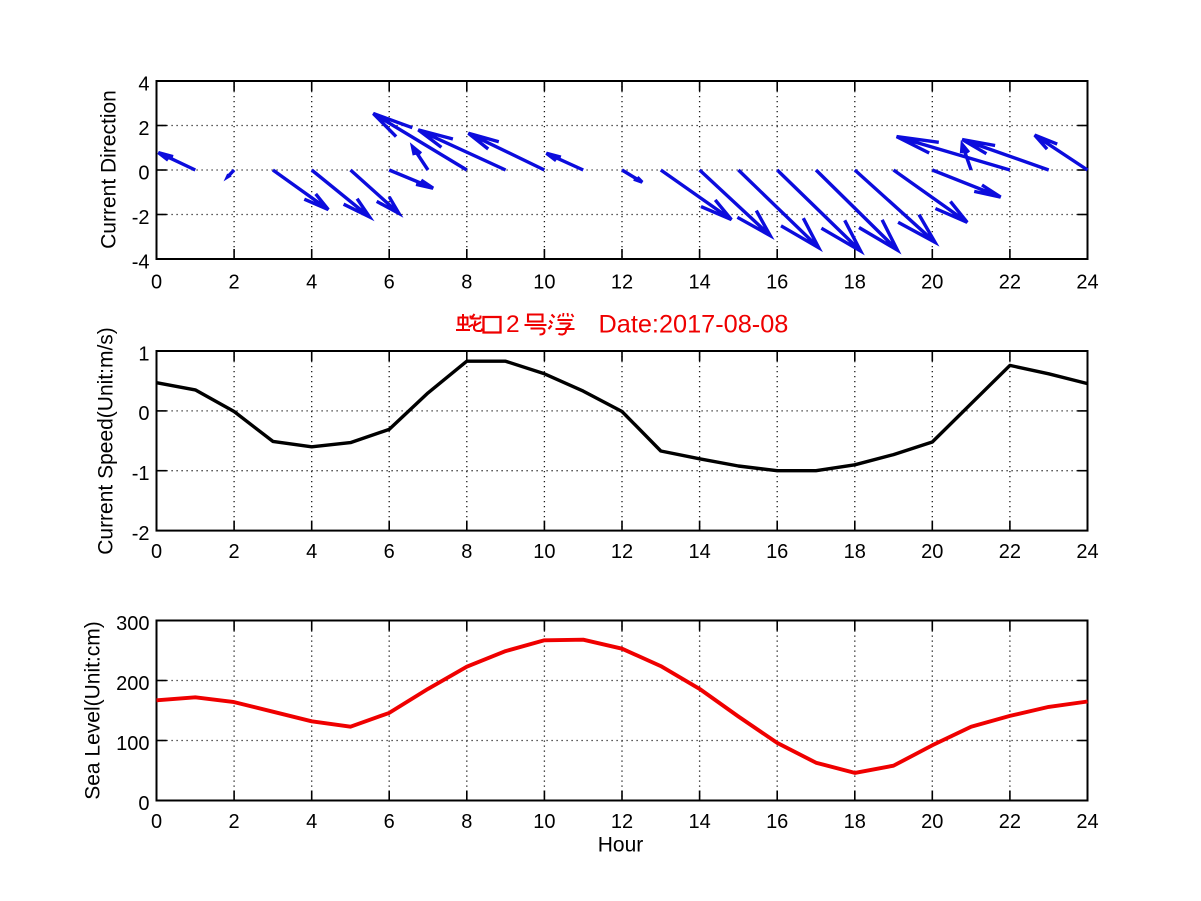 The image size is (1201, 901). What do you see at coordinates (694, 325) in the screenshot?
I see `svg-text: Date:2017-08-08` at bounding box center [694, 325].